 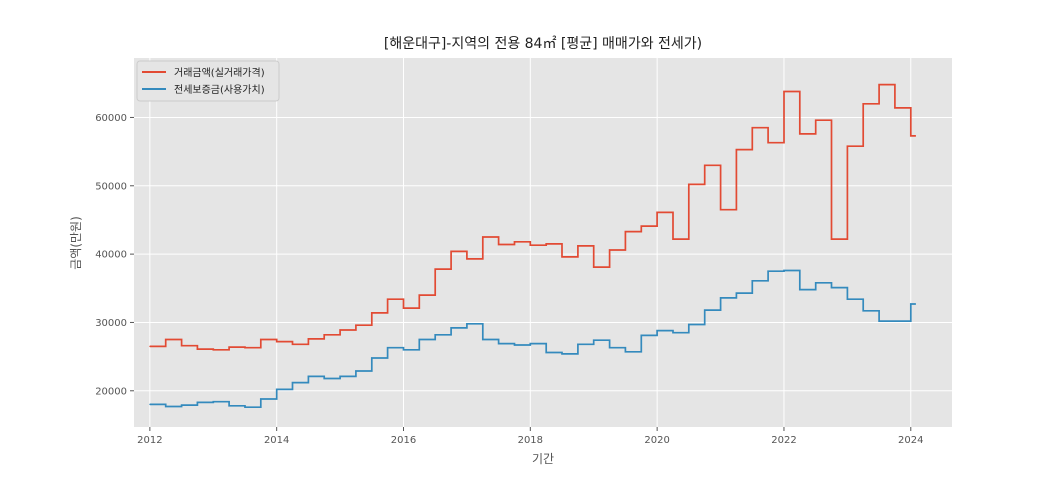 I want to click on legend-box, so click(x=208, y=81).